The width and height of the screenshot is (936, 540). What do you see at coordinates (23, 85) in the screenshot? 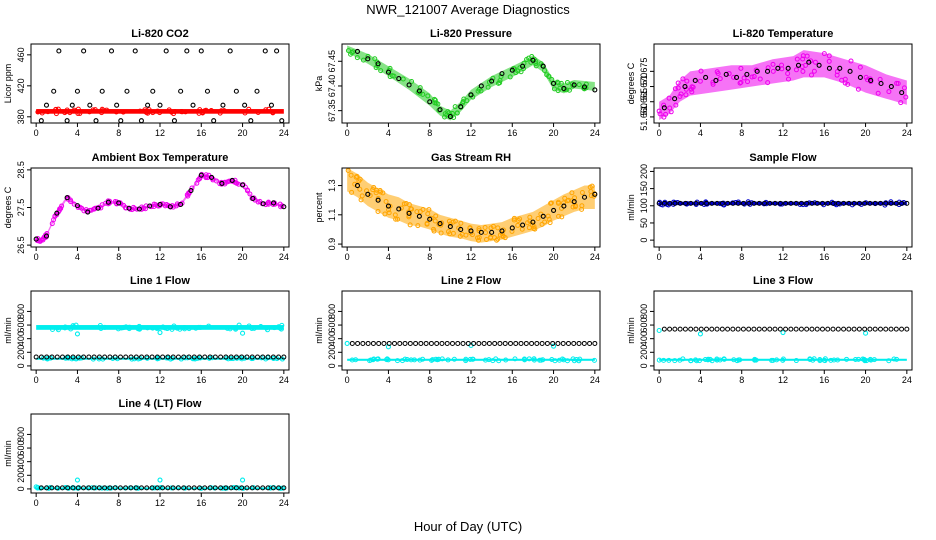
I see `y-axis-li-820-co2: 380 420 460` at bounding box center [23, 85].